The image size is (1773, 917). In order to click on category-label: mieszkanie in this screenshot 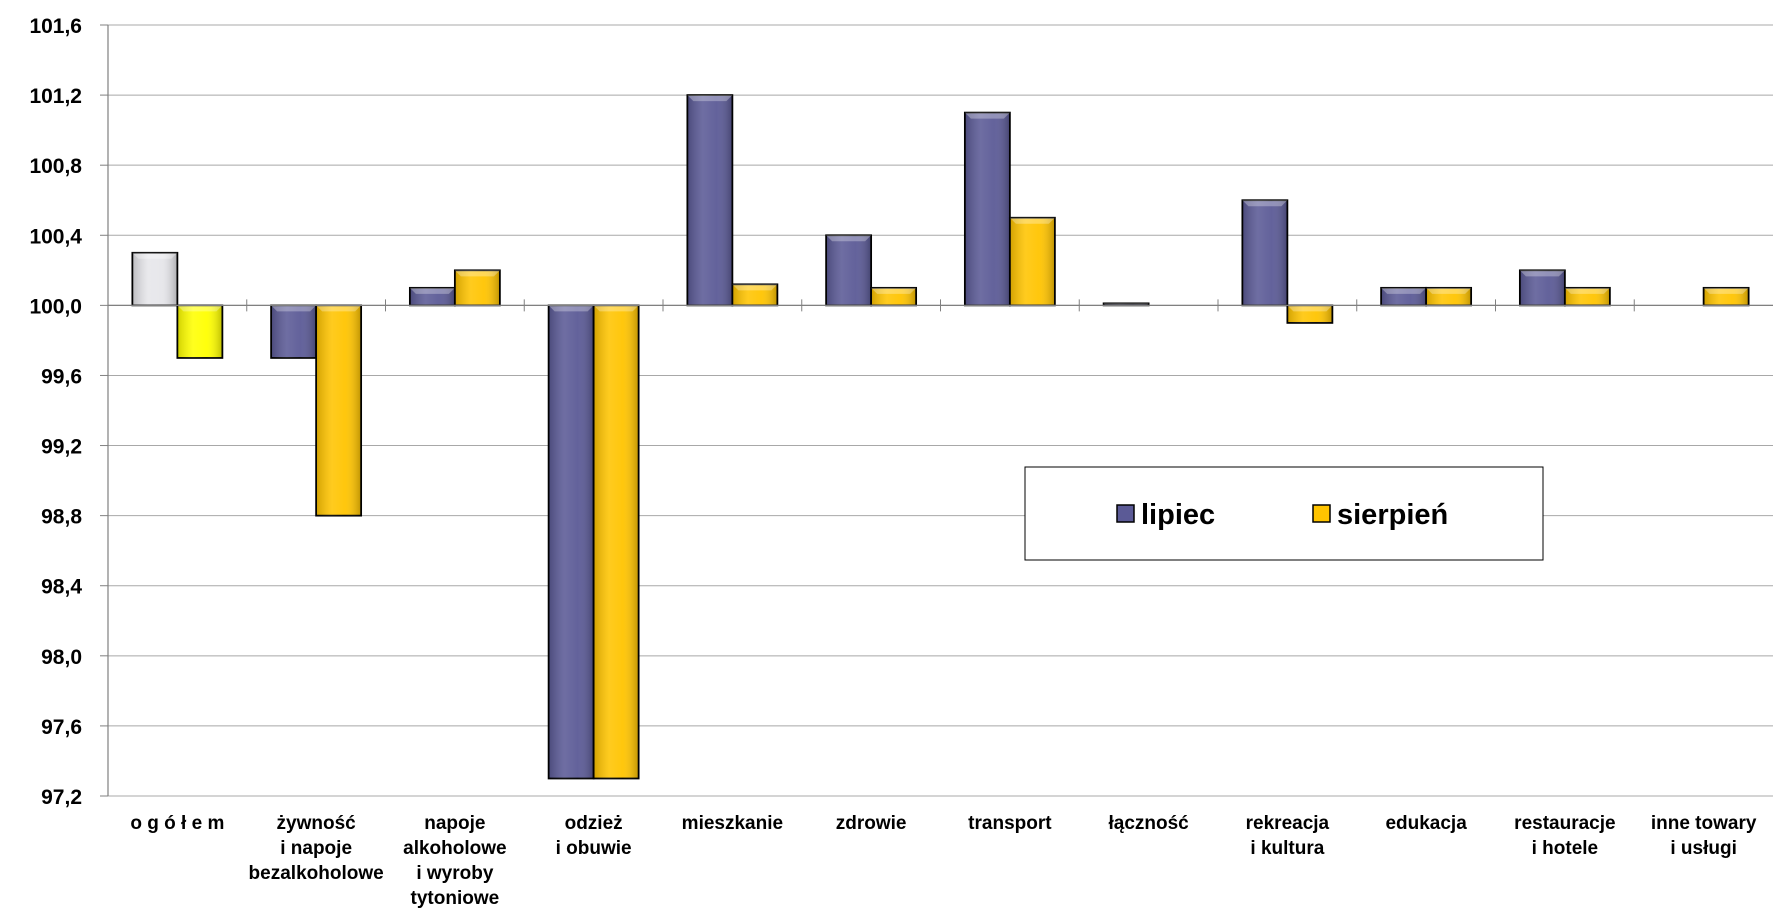, I will do `click(732, 823)`.